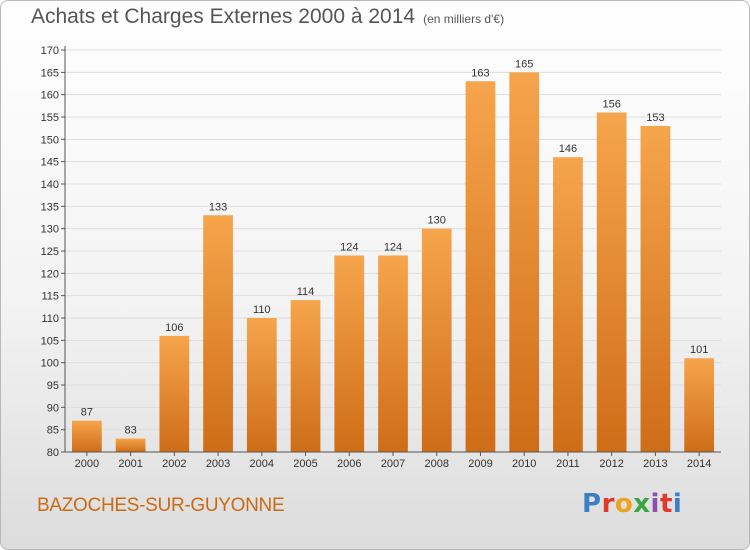 The height and width of the screenshot is (550, 750). Describe the element at coordinates (50, 73) in the screenshot. I see `y-tick-label: 165` at that location.